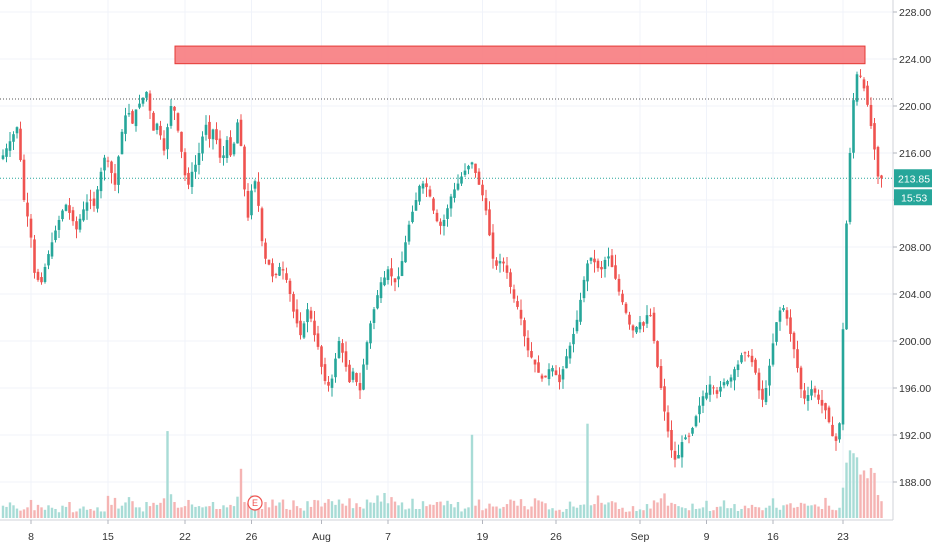 Image resolution: width=932 pixels, height=555 pixels. Describe the element at coordinates (255, 503) in the screenshot. I see `earnings-marker: E` at that location.